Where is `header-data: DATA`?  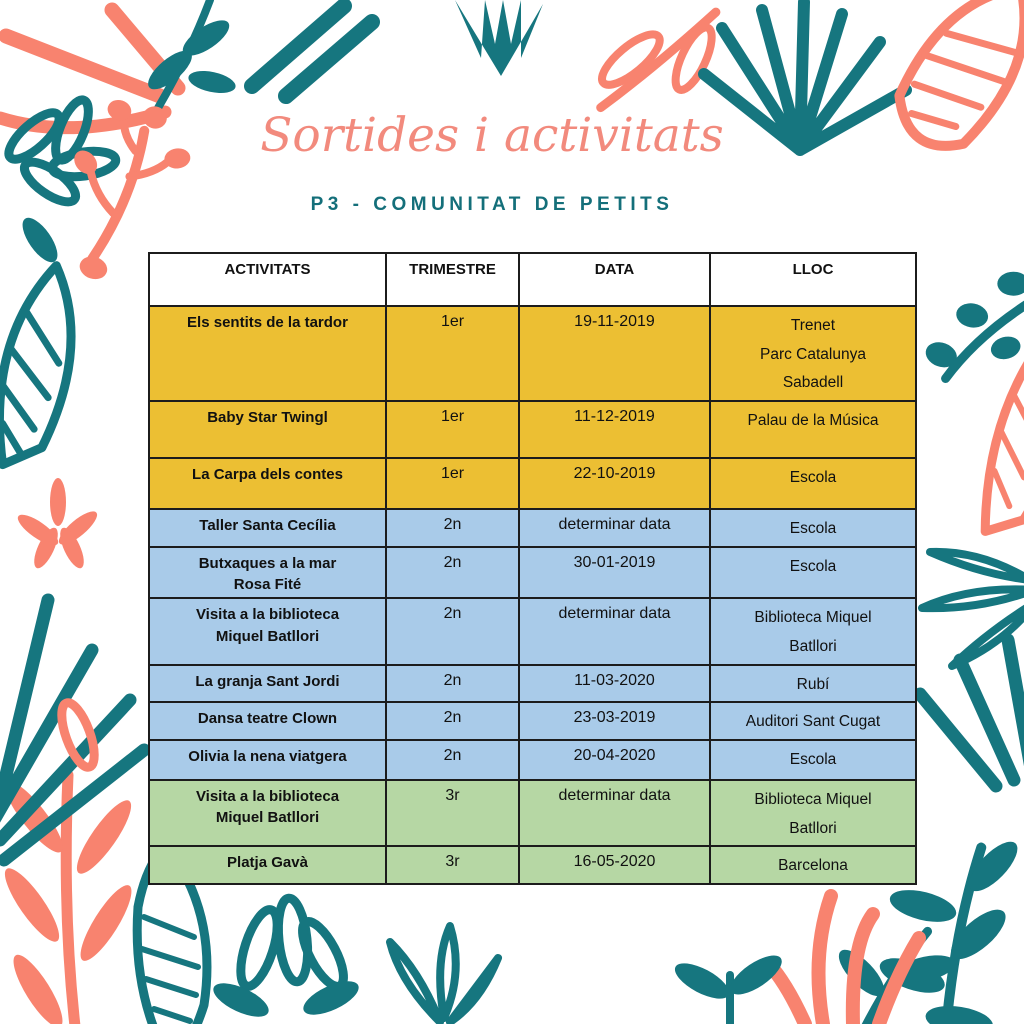
header-data: DATA is located at coordinates (614, 279).